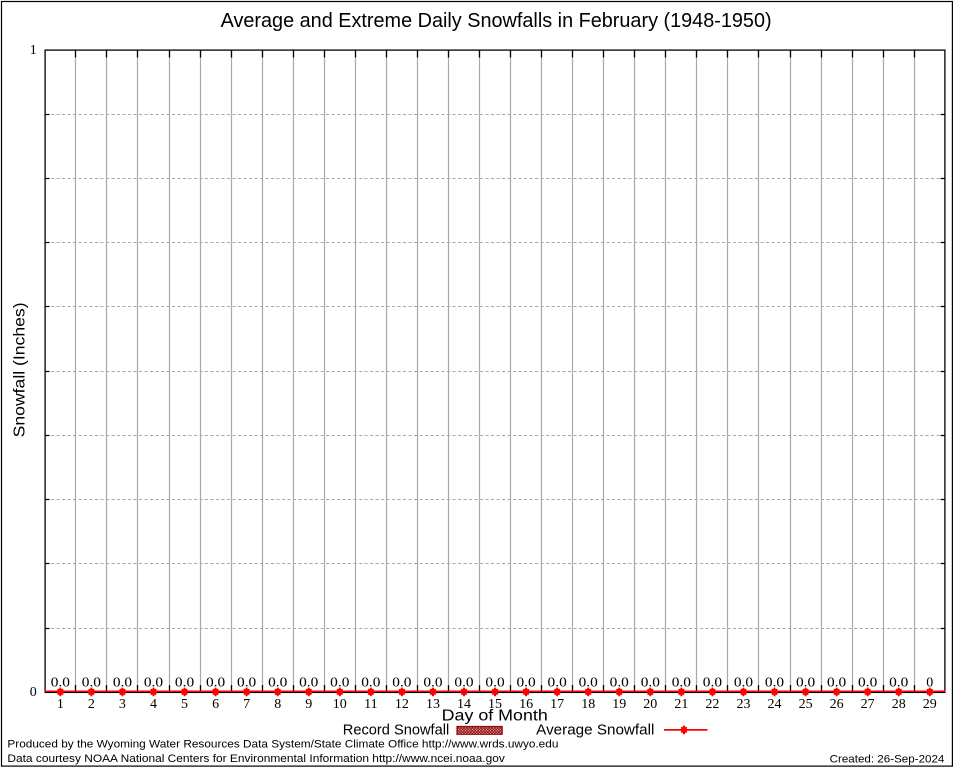 This screenshot has width=954, height=768. What do you see at coordinates (122, 704) in the screenshot?
I see `svg-text: 3` at bounding box center [122, 704].